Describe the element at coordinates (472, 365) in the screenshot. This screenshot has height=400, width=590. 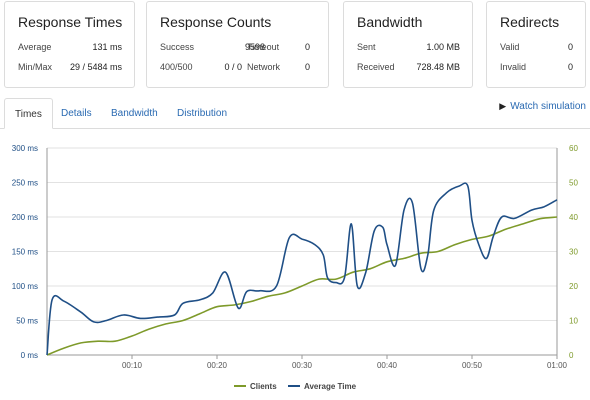
I see `x-tick-label: 00:50` at that location.